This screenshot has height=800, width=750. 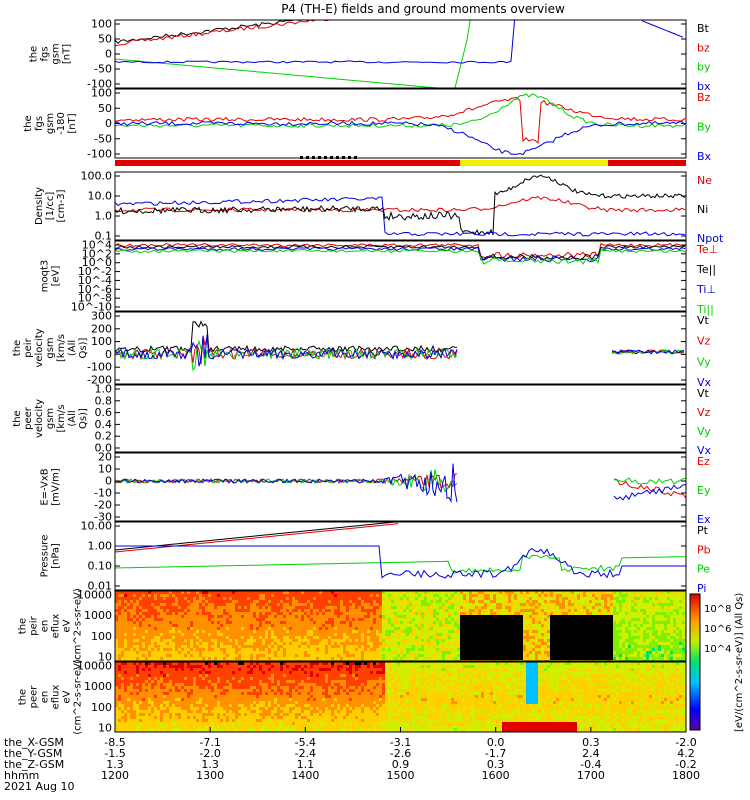 What do you see at coordinates (101, 24) in the screenshot?
I see `panel-1-ytick: 100` at bounding box center [101, 24].